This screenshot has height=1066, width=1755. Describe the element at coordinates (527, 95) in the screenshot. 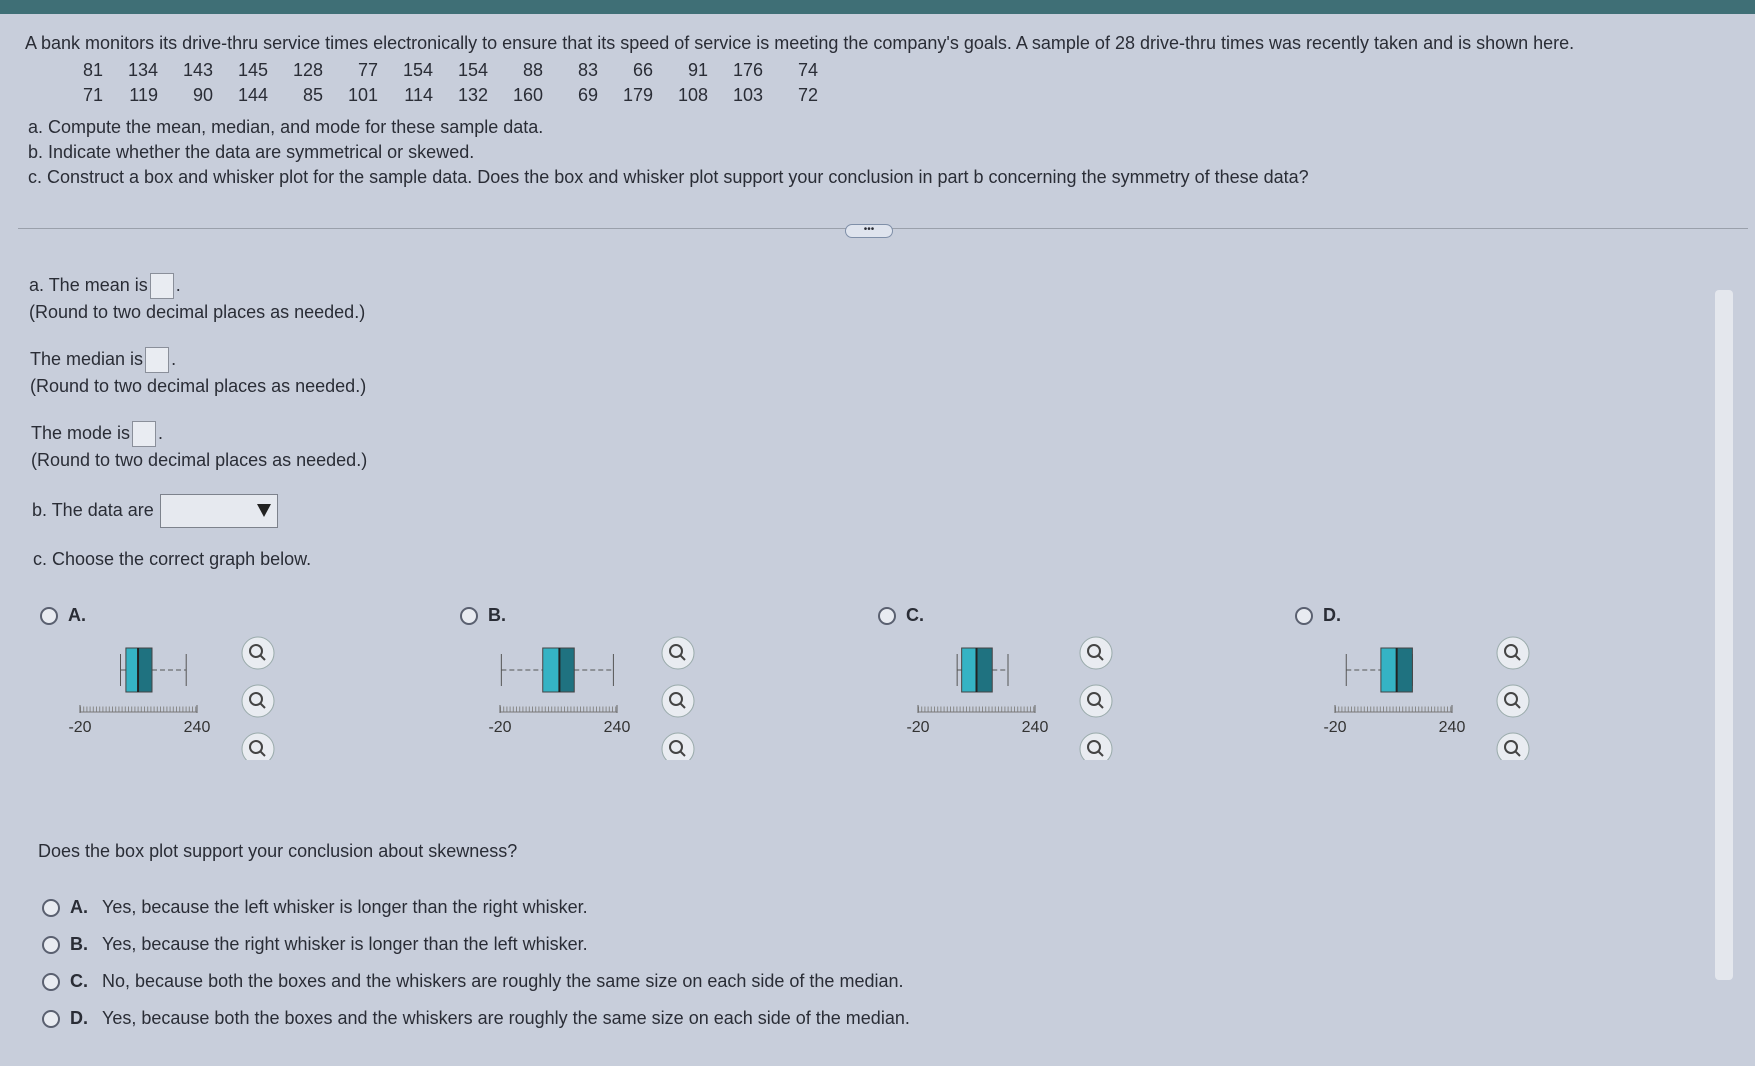

I see `data-cell: 160` at that location.